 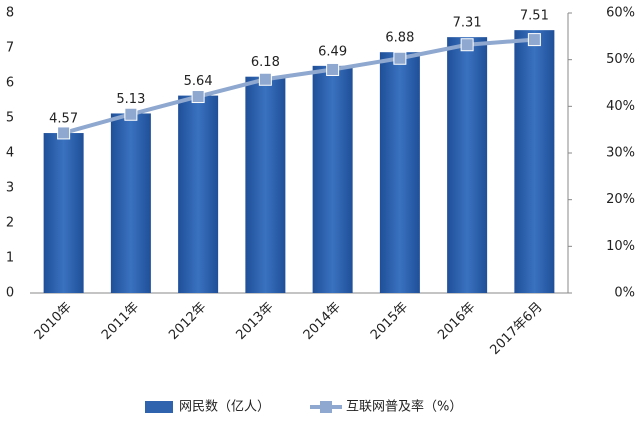 What do you see at coordinates (456, 321) in the screenshot?
I see `x-tick-label: 2016年` at bounding box center [456, 321].